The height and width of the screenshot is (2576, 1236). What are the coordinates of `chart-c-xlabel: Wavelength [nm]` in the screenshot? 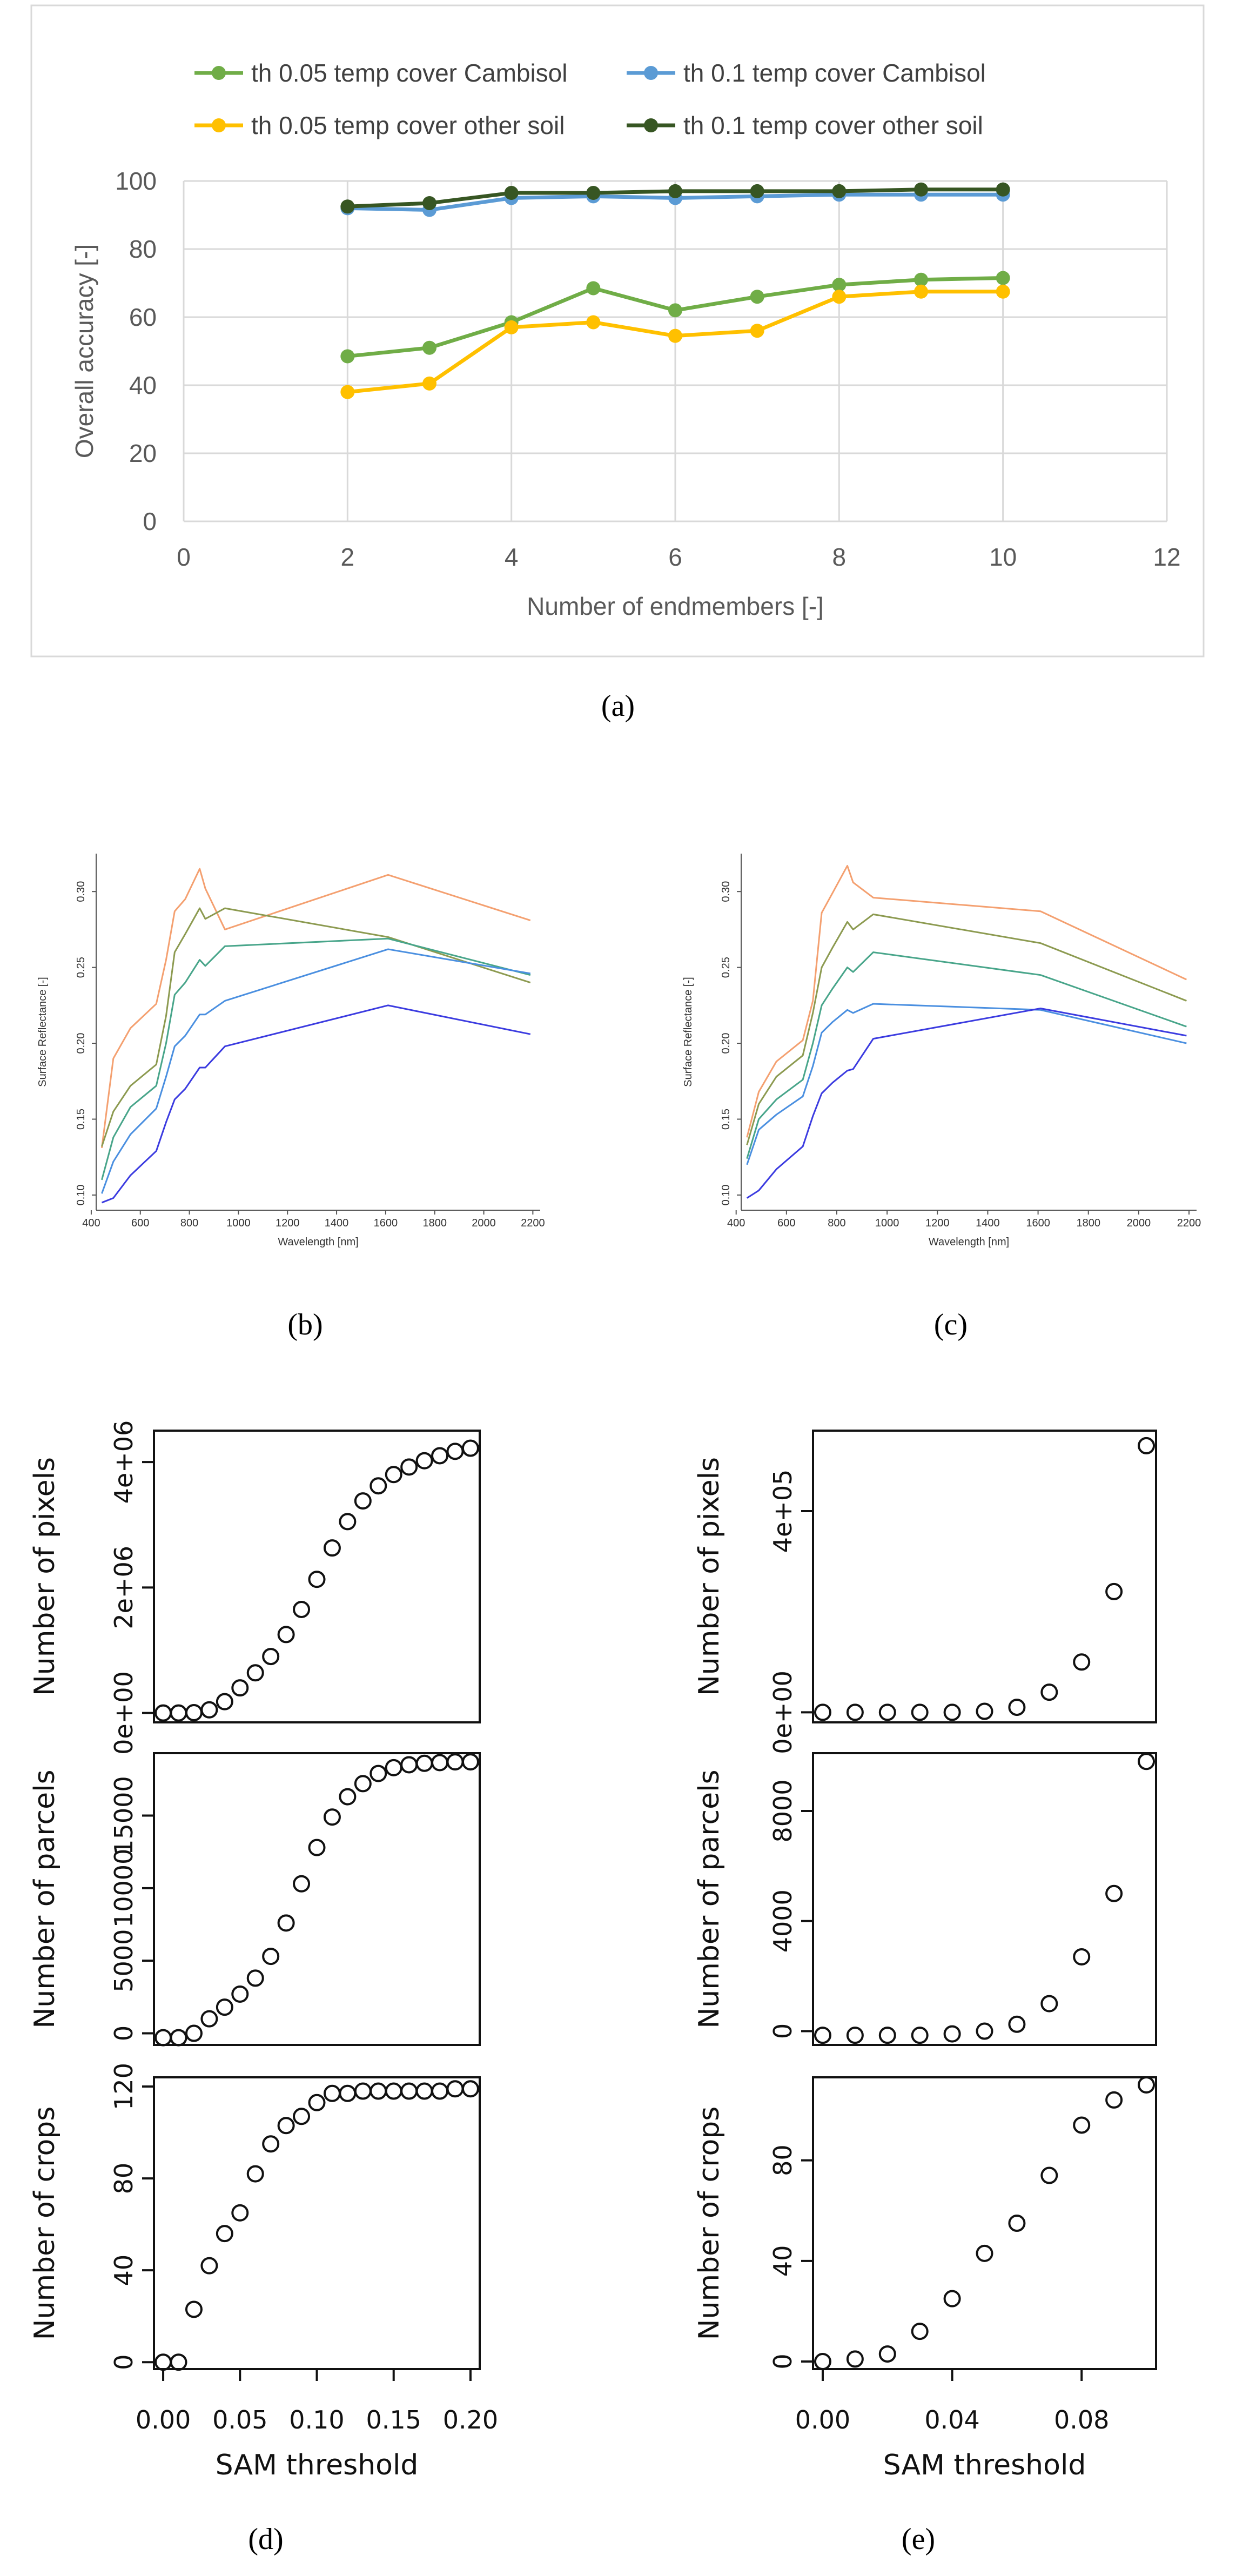 It's located at (969, 1242).